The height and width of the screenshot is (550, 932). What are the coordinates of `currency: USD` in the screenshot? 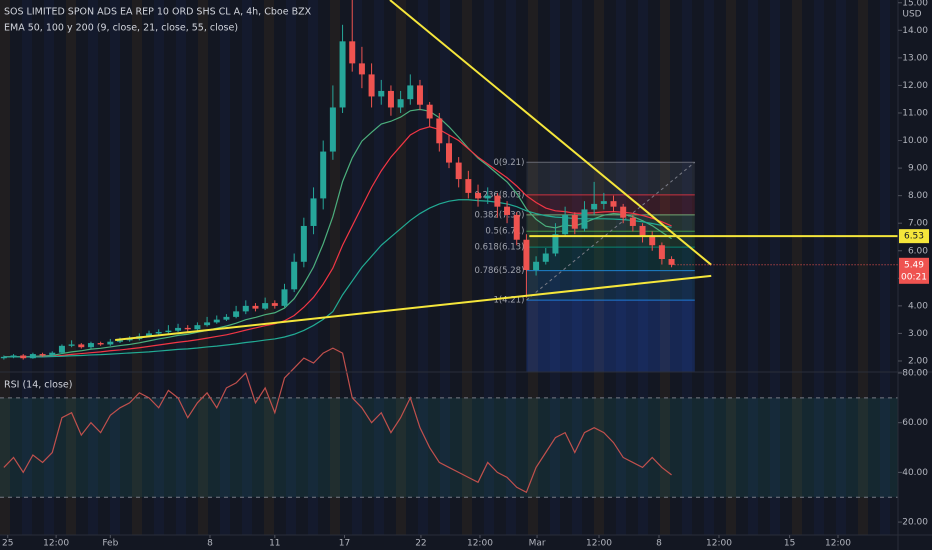 It's located at (911, 15).